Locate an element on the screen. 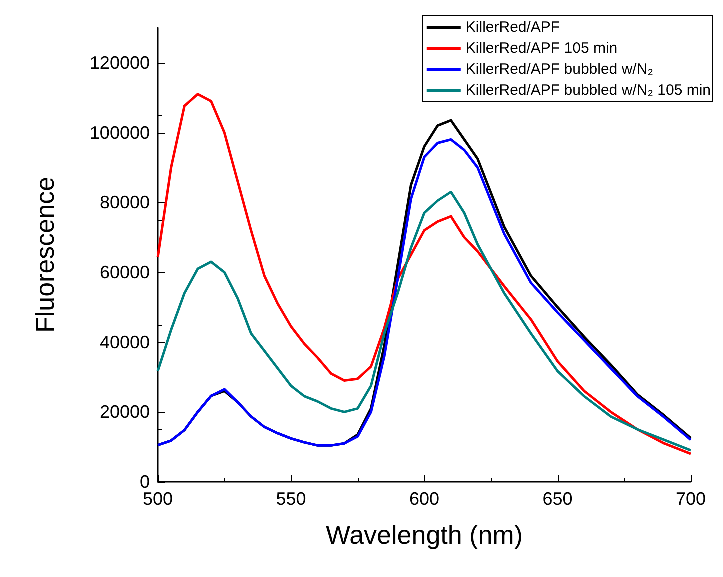 Image resolution: width=723 pixels, height=577 pixels. y-tick-label: 40000 is located at coordinates (125, 342).